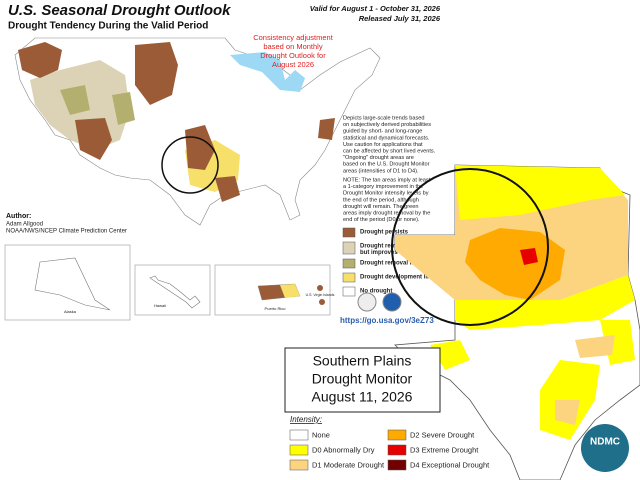 This screenshot has height=480, width=640. Describe the element at coordinates (387, 180) in the screenshot. I see `note-line: NOTE: The tan areas imply at least` at that location.